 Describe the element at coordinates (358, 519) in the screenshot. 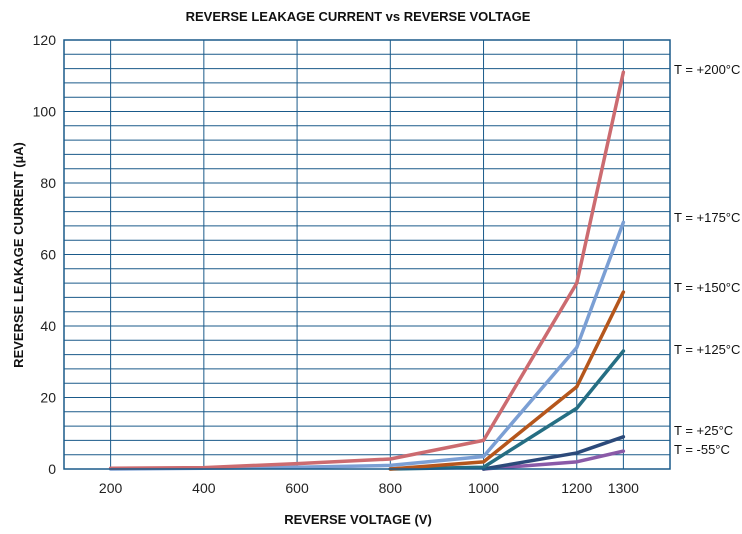

I see `x-axis-label: REVERSE VOLTAGE (V)` at that location.